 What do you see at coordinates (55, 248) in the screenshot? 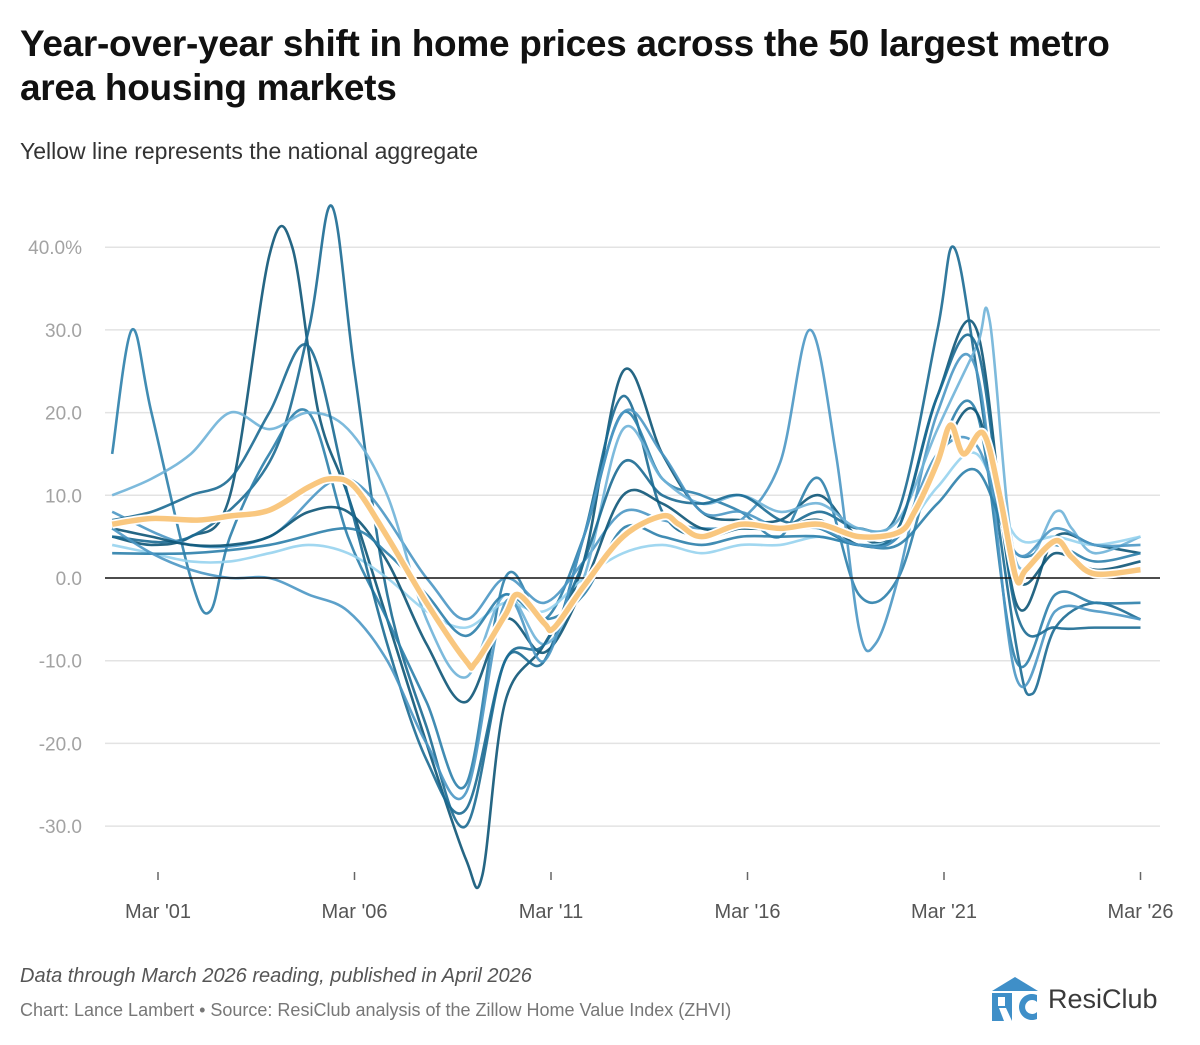
I see `y-tick-label: 40.0%` at bounding box center [55, 248].